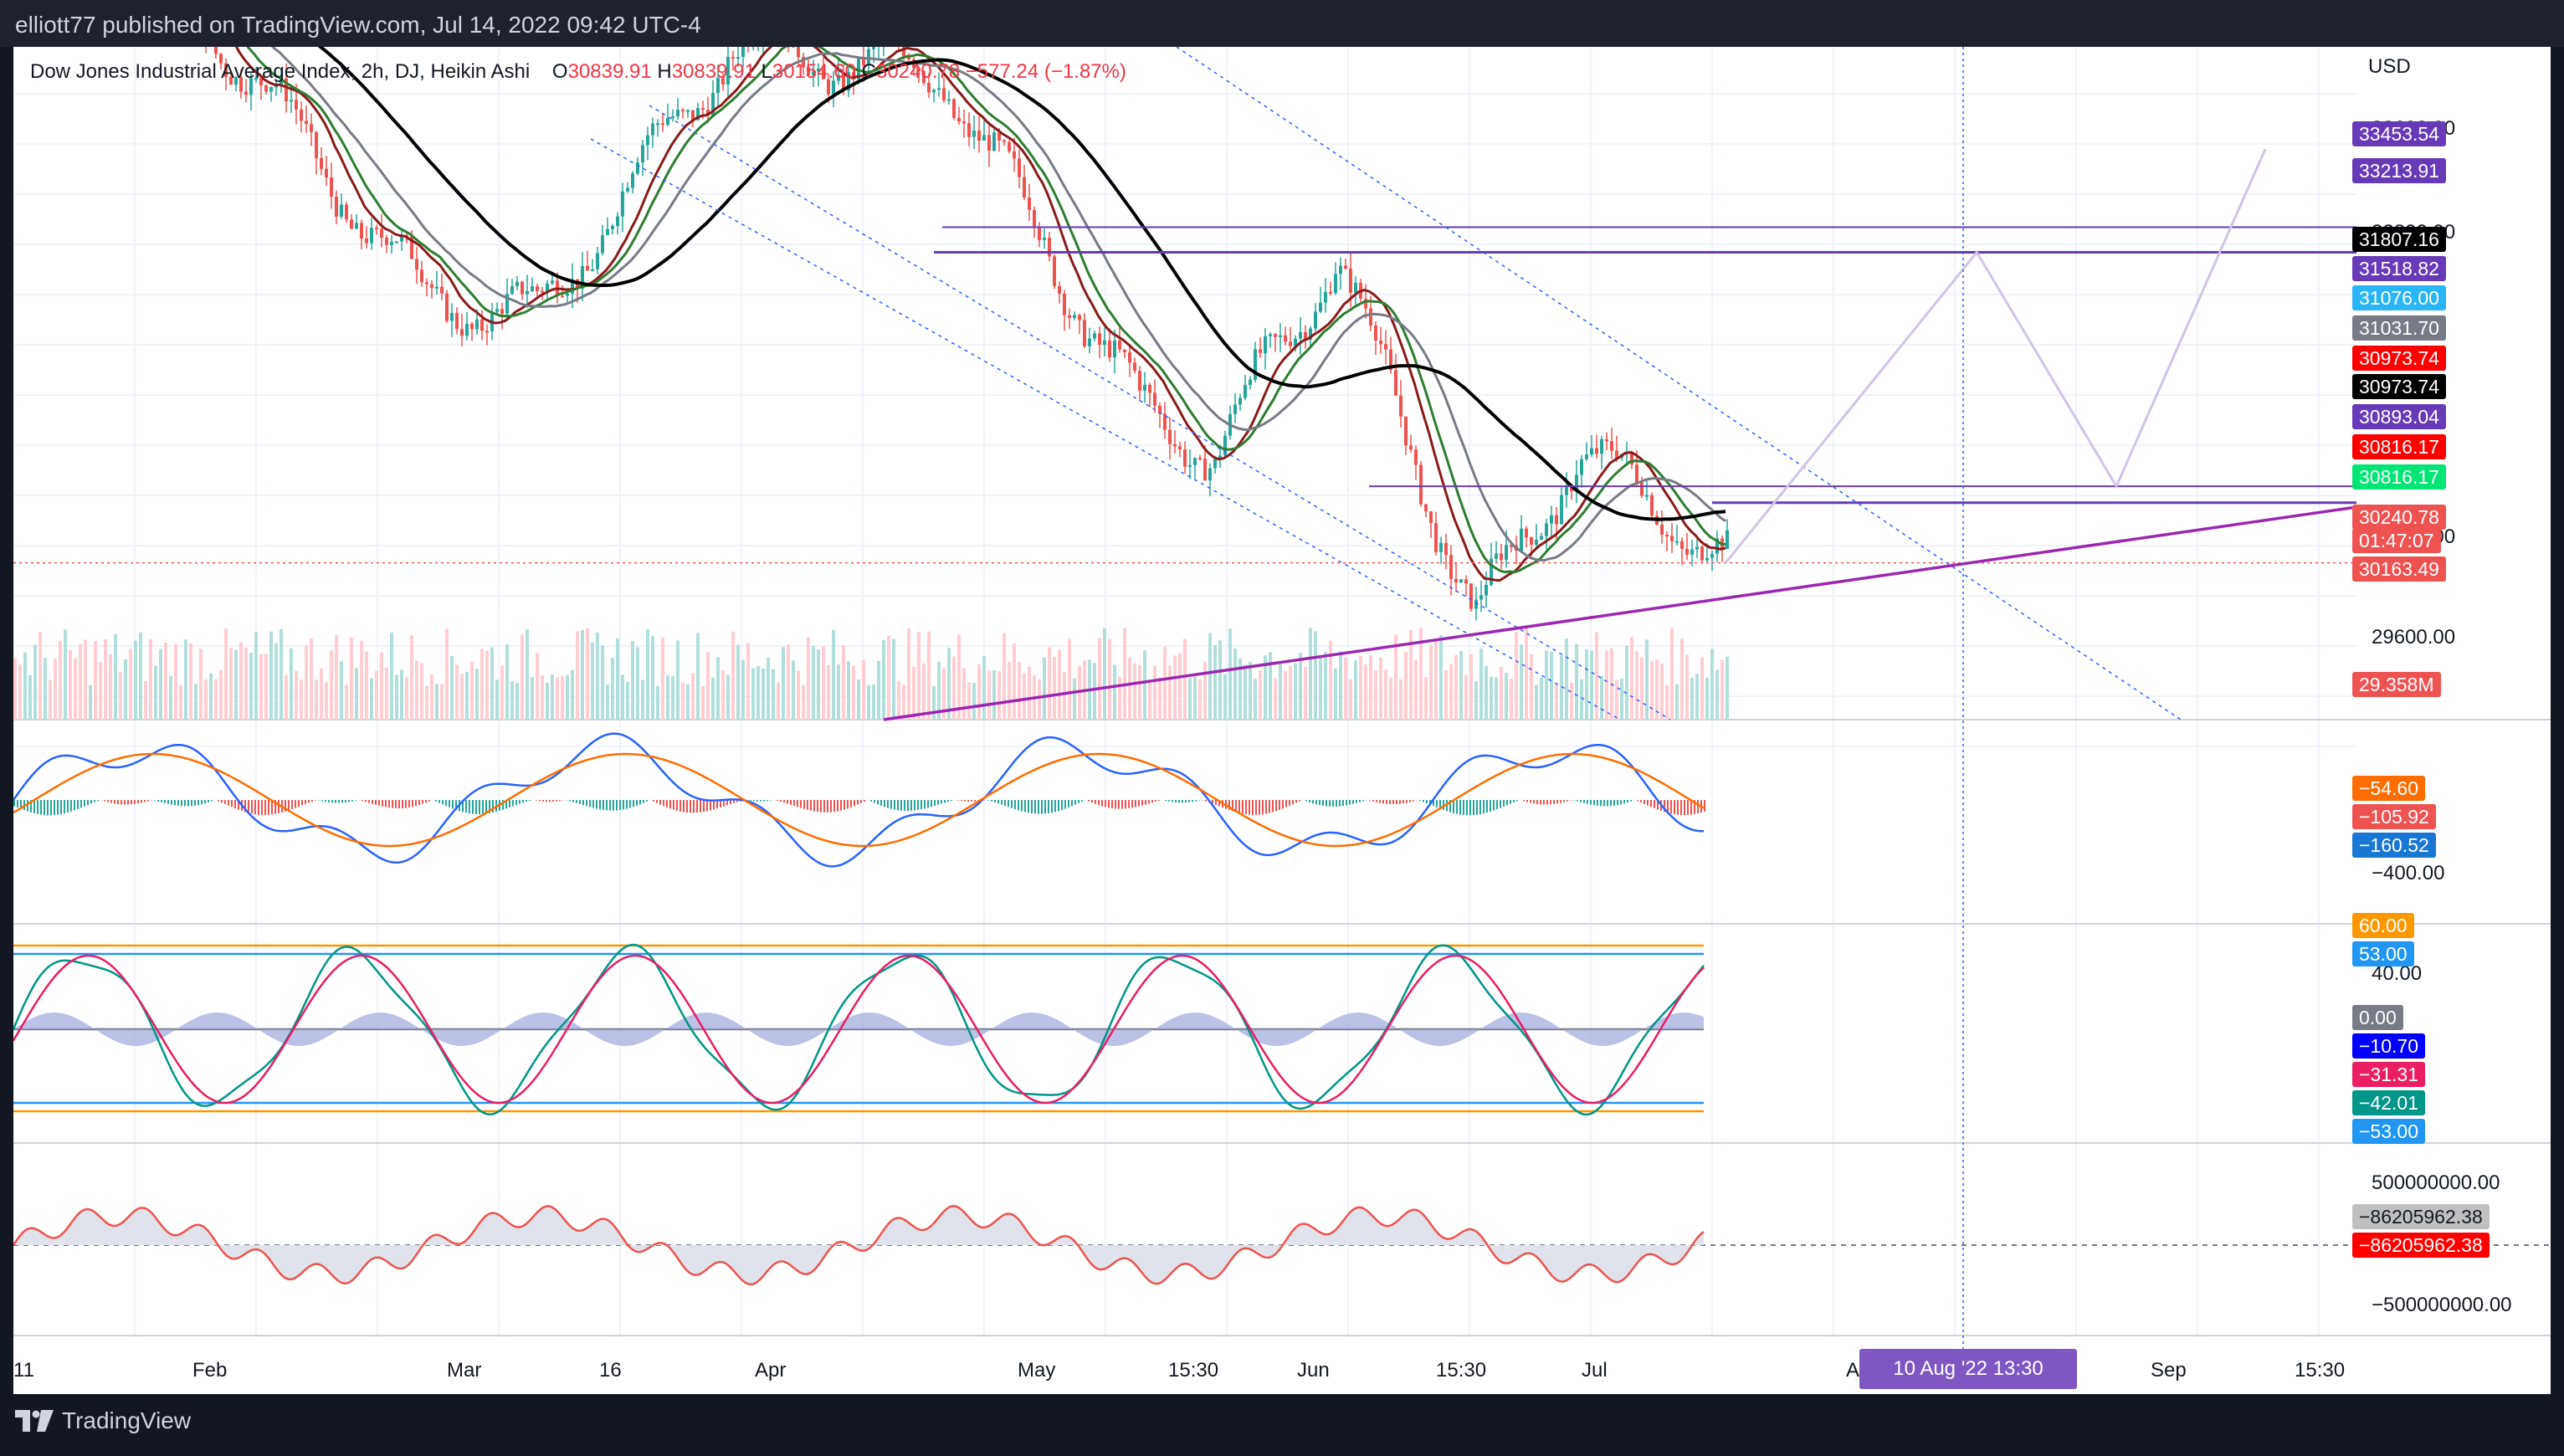 Image resolution: width=2564 pixels, height=1456 pixels. What do you see at coordinates (2399, 268) in the screenshot?
I see `price-tag: 31518.82` at bounding box center [2399, 268].